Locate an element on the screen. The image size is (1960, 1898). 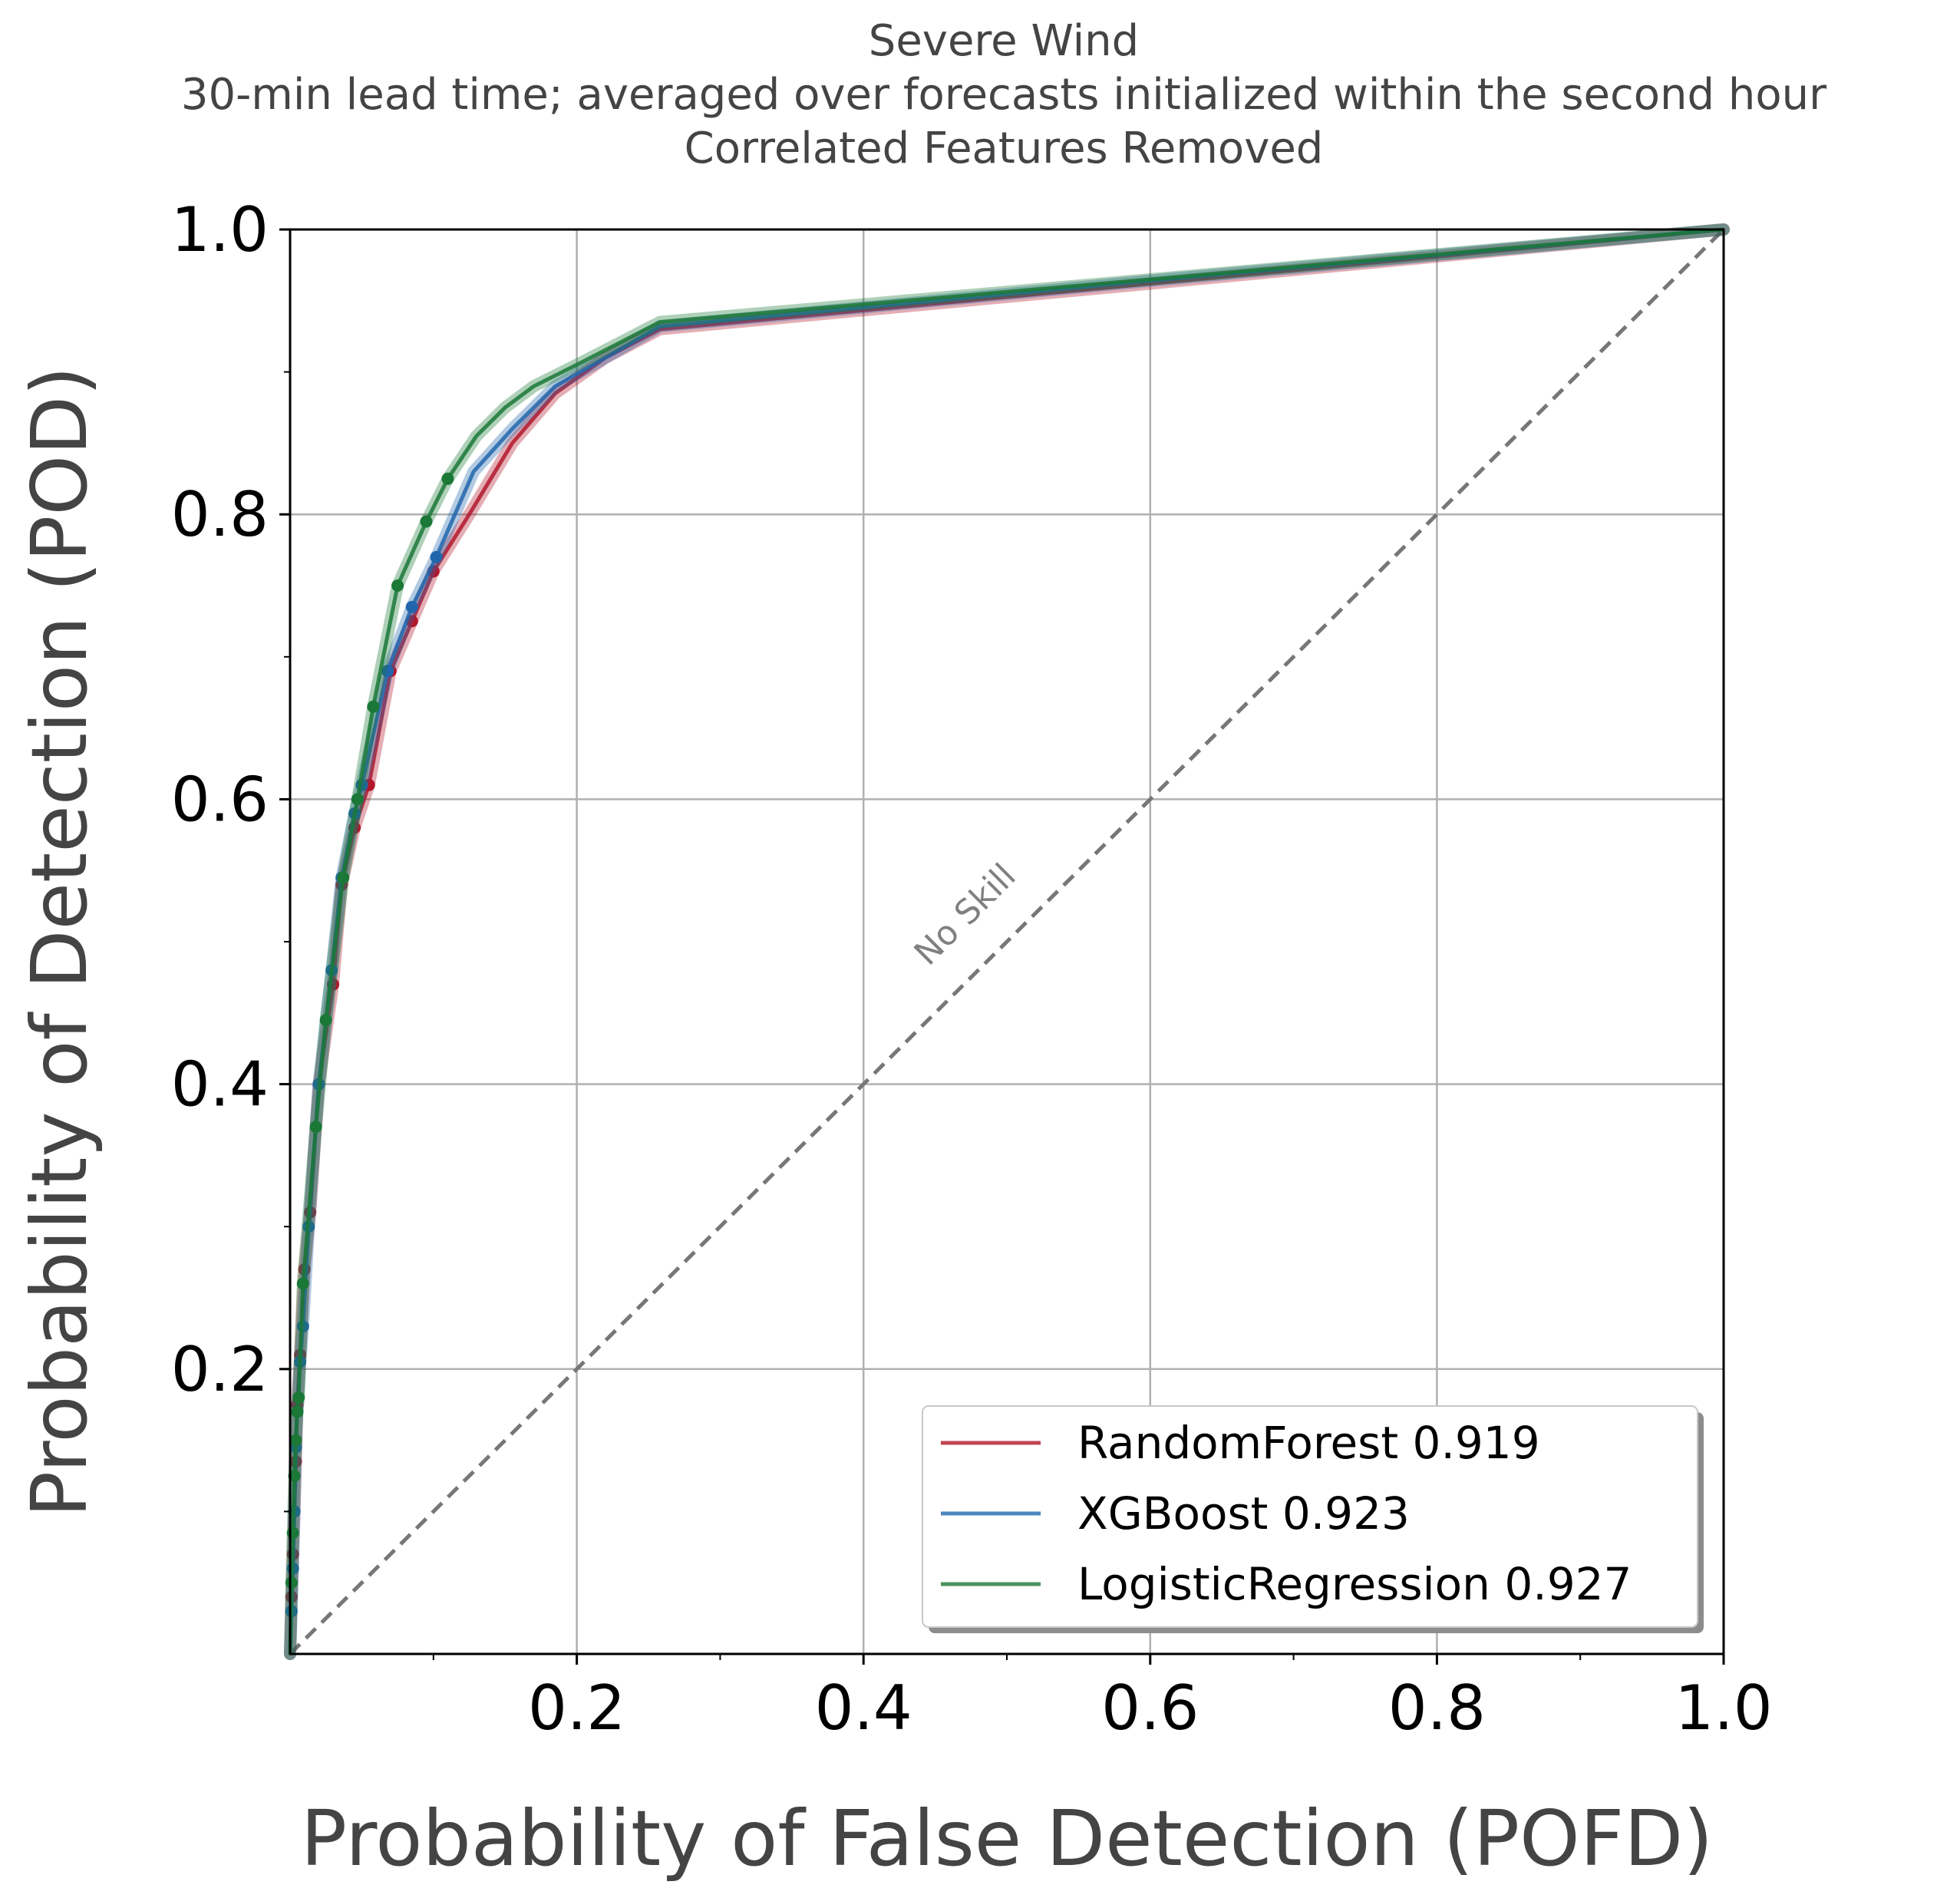
legend-label: LogisticRegression 0.927 is located at coordinates (1354, 1584).